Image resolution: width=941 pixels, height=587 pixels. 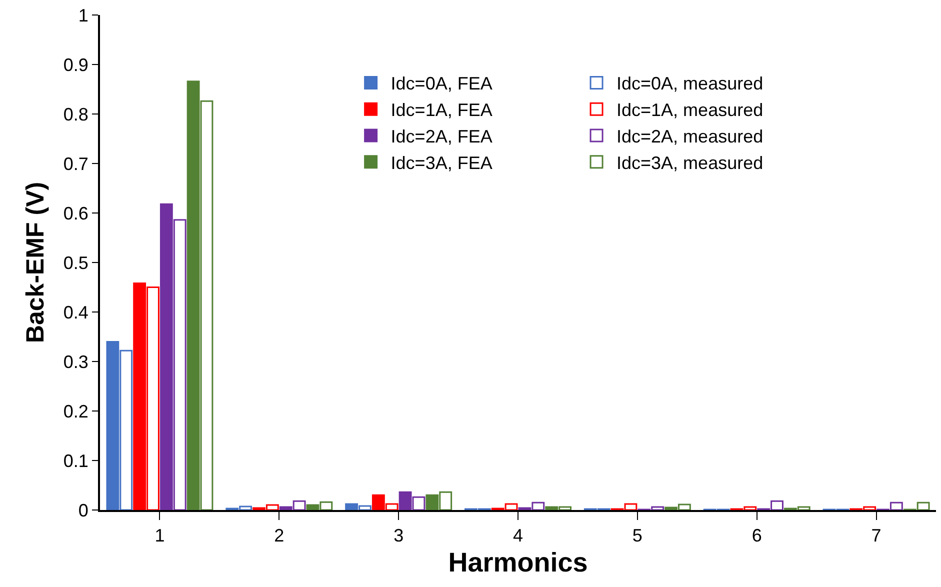 I want to click on y-axis-title: Back-EMF (V), so click(x=36, y=263).